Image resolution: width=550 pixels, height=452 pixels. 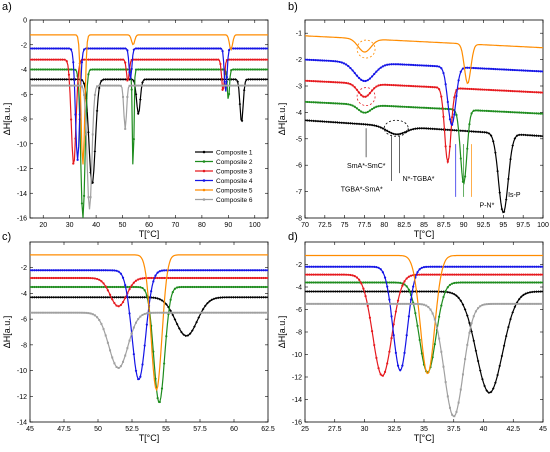 What do you see at coordinates (543, 429) in the screenshot?
I see `x-tick-label: 45` at bounding box center [543, 429].